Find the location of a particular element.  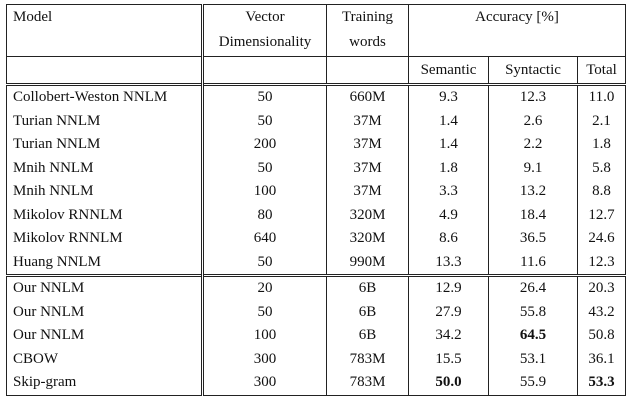

cell-model: Skip-gram is located at coordinates (105, 383).